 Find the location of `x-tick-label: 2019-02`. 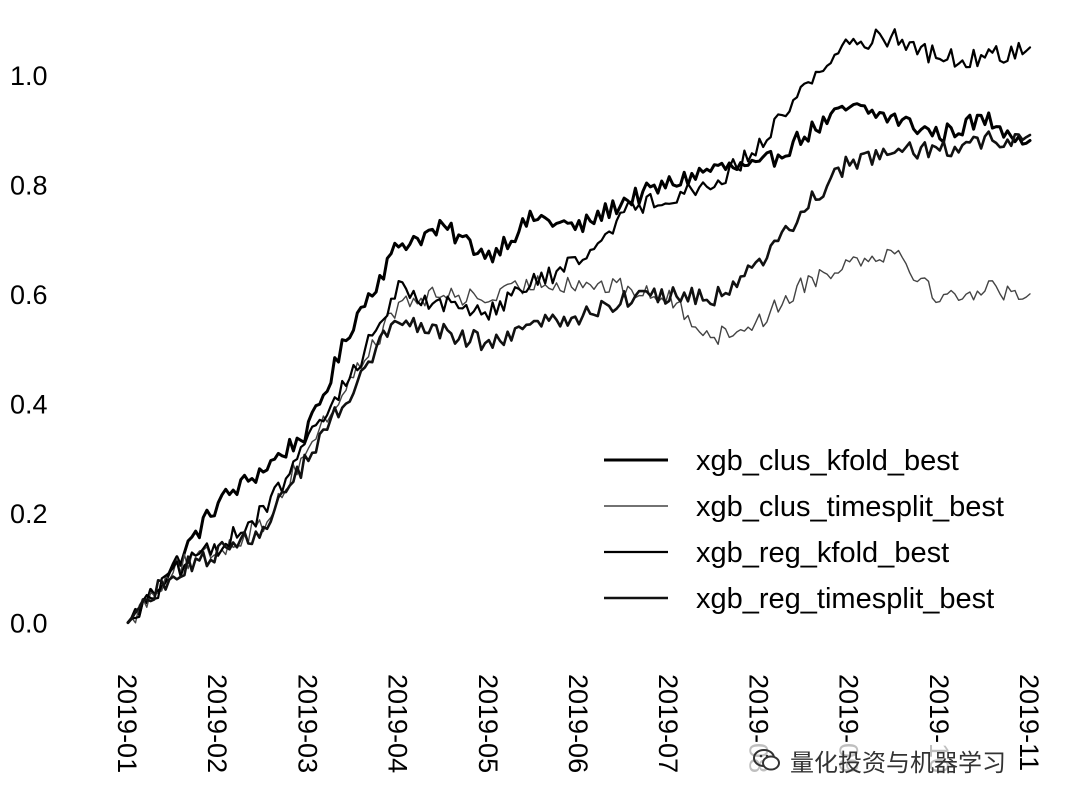

x-tick-label: 2019-02 is located at coordinates (217, 723).